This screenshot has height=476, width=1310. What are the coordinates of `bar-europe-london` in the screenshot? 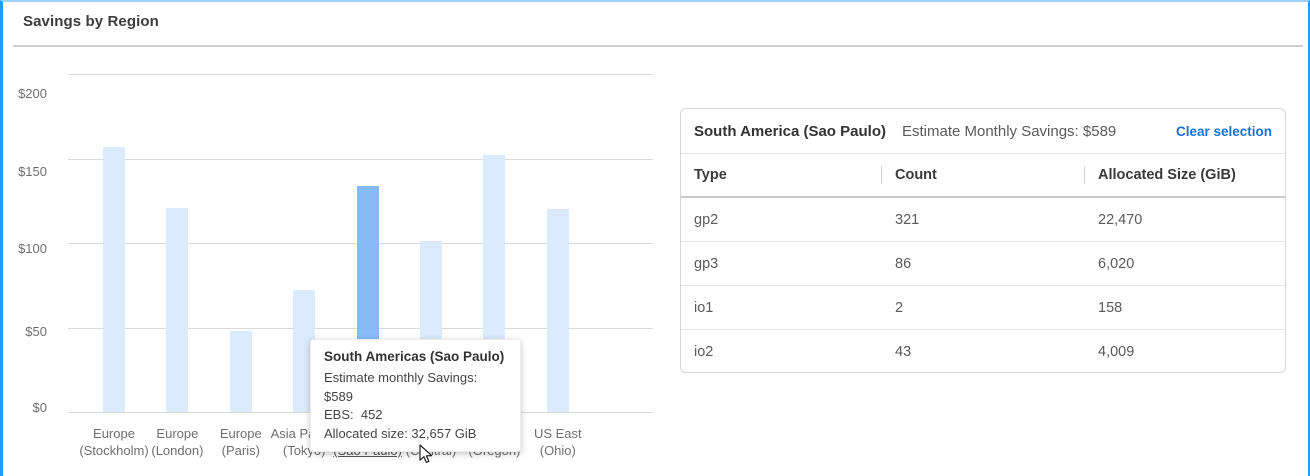 It's located at (177, 309).